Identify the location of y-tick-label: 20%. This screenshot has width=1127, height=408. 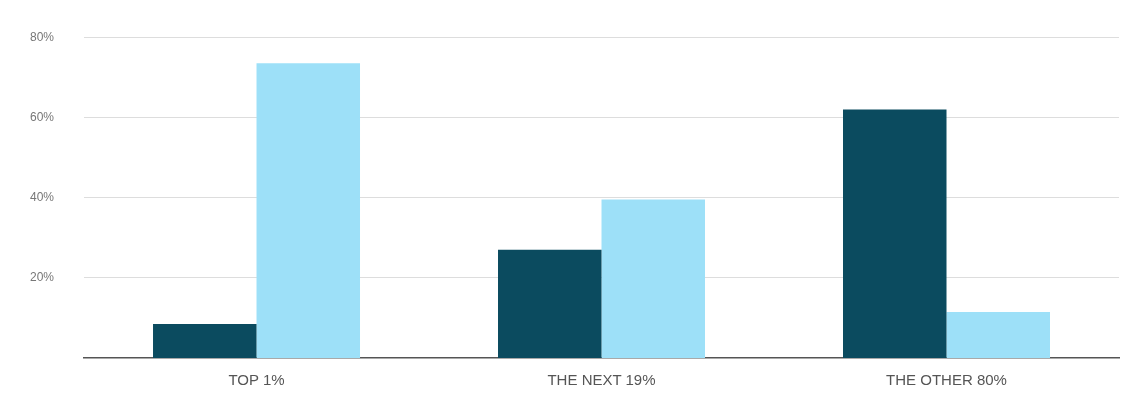
(42, 277).